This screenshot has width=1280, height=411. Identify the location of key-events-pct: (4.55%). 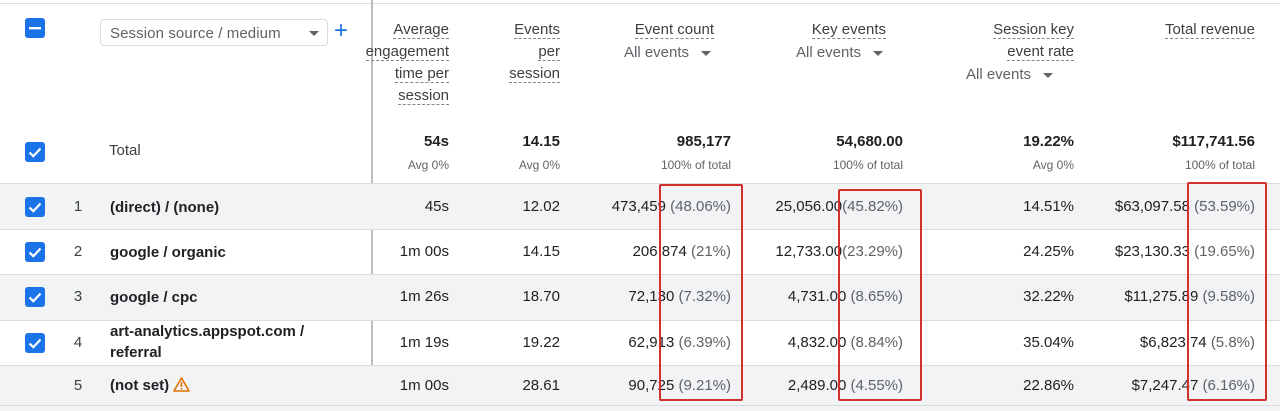
(876, 385).